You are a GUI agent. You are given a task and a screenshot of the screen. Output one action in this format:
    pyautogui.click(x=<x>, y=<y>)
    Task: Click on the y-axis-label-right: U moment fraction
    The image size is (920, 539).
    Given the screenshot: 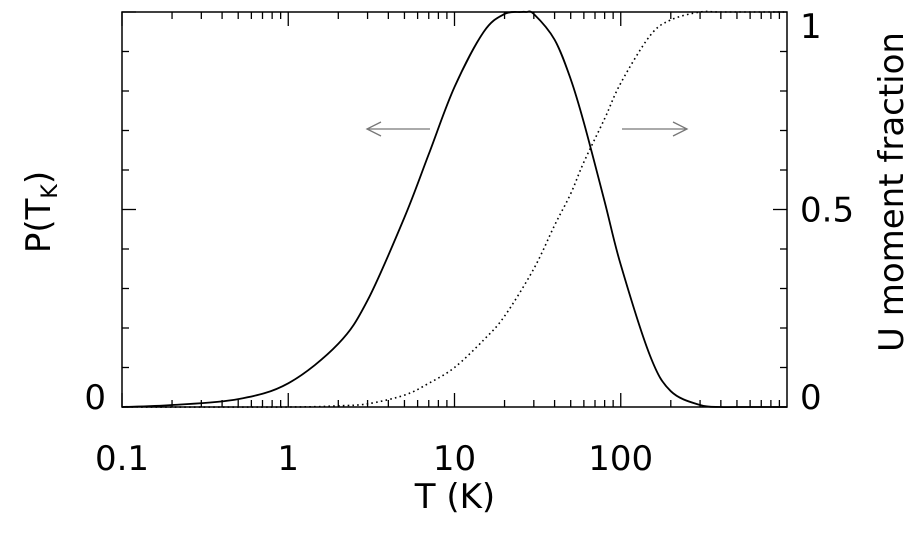 What is the action you would take?
    pyautogui.click(x=892, y=192)
    